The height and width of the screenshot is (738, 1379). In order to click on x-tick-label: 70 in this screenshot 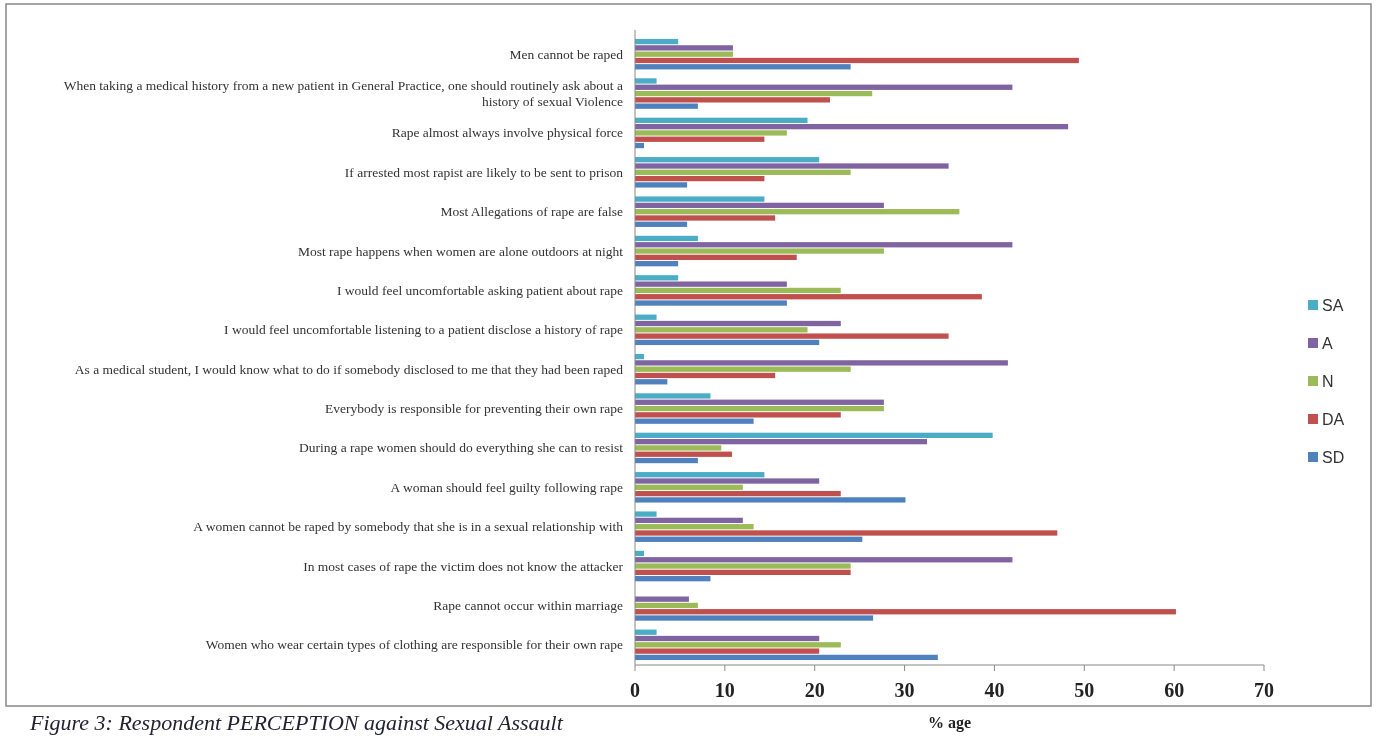, I will do `click(1264, 690)`.